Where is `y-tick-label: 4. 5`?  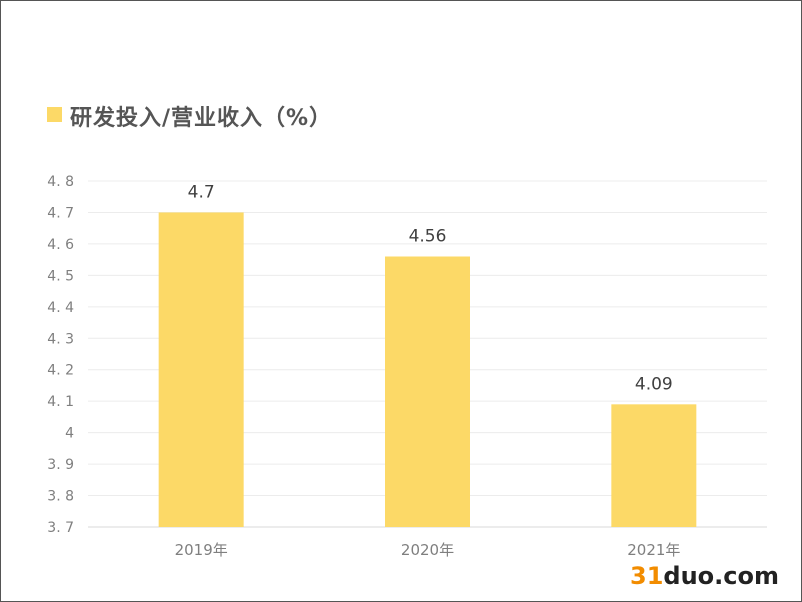 y-tick-label: 4. 5 is located at coordinates (60, 276).